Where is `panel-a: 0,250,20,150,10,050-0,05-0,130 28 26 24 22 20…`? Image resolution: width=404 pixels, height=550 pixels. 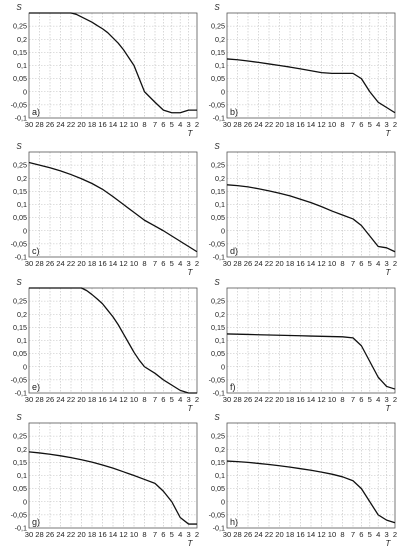
panel-a: 0,250,20,150,10,050-0,05-0,130 28 26 24 22 20… is located at coordinates (105, 70).